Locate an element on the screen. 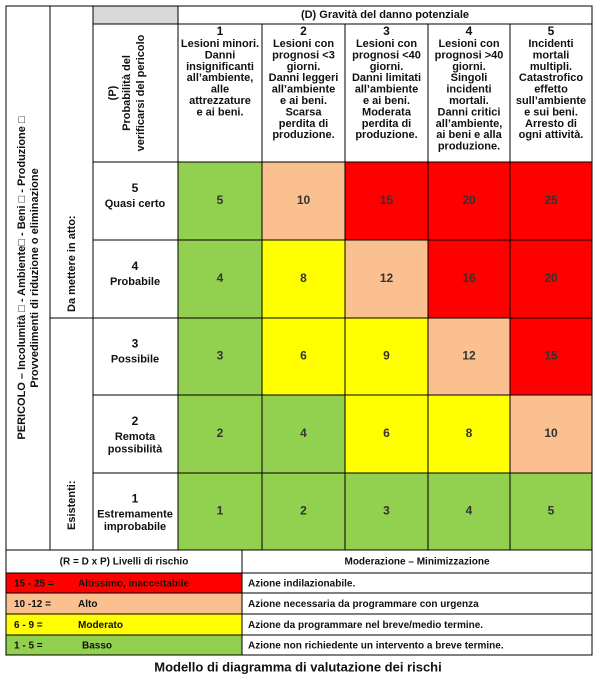 The width and height of the screenshot is (597, 682). text-line: mortali is located at coordinates (551, 55).